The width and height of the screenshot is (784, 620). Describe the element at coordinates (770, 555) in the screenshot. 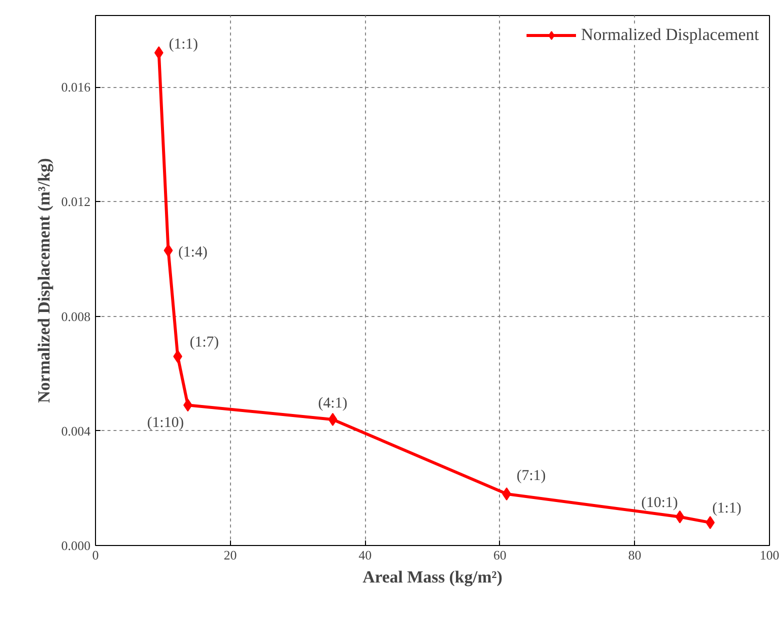

I see `x-tick-label: 100` at that location.